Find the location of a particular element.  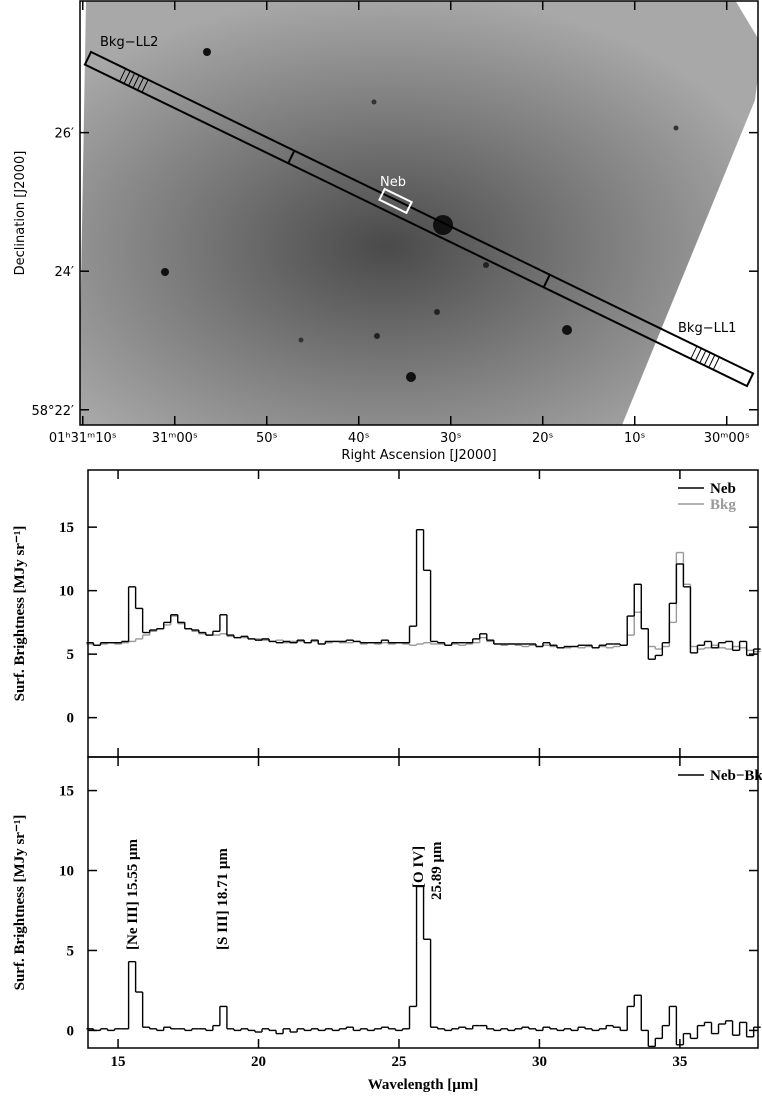

x-tick-label: 35 is located at coordinates (679, 1062).